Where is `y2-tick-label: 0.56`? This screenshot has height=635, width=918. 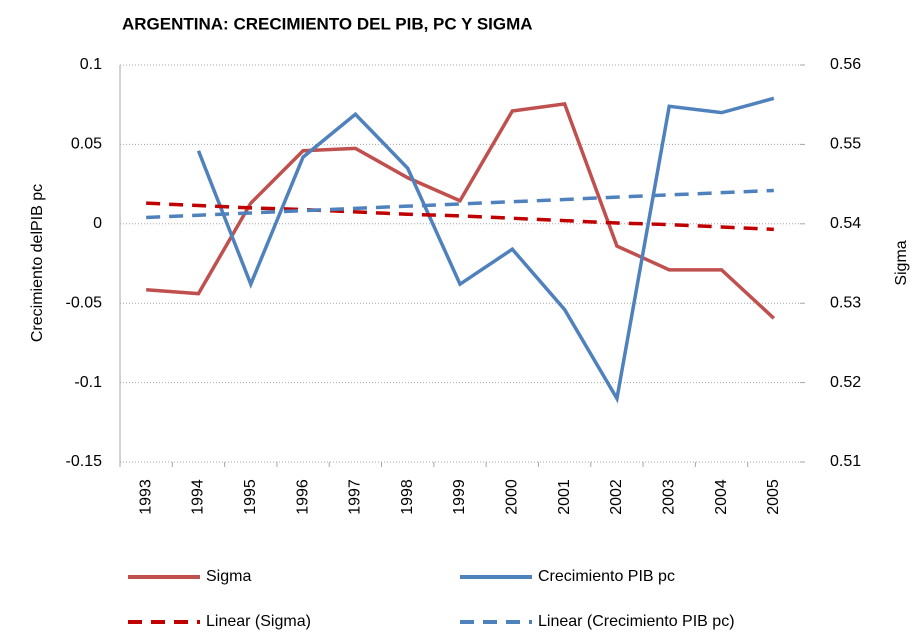
y2-tick-label: 0.56 is located at coordinates (845, 64).